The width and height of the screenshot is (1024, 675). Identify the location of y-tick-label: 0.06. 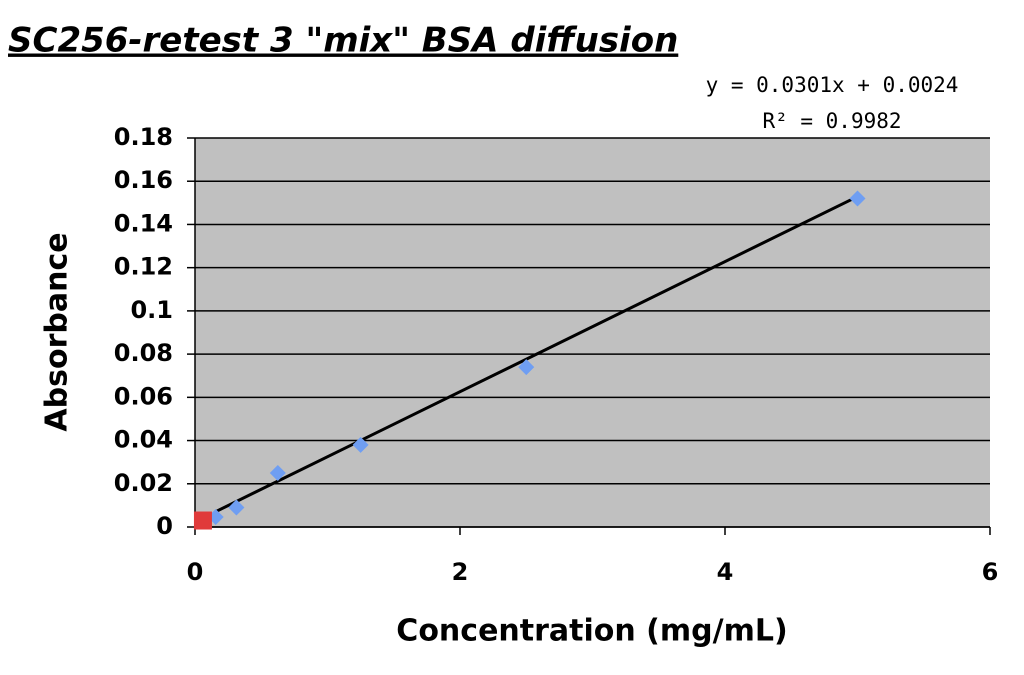
(143, 396).